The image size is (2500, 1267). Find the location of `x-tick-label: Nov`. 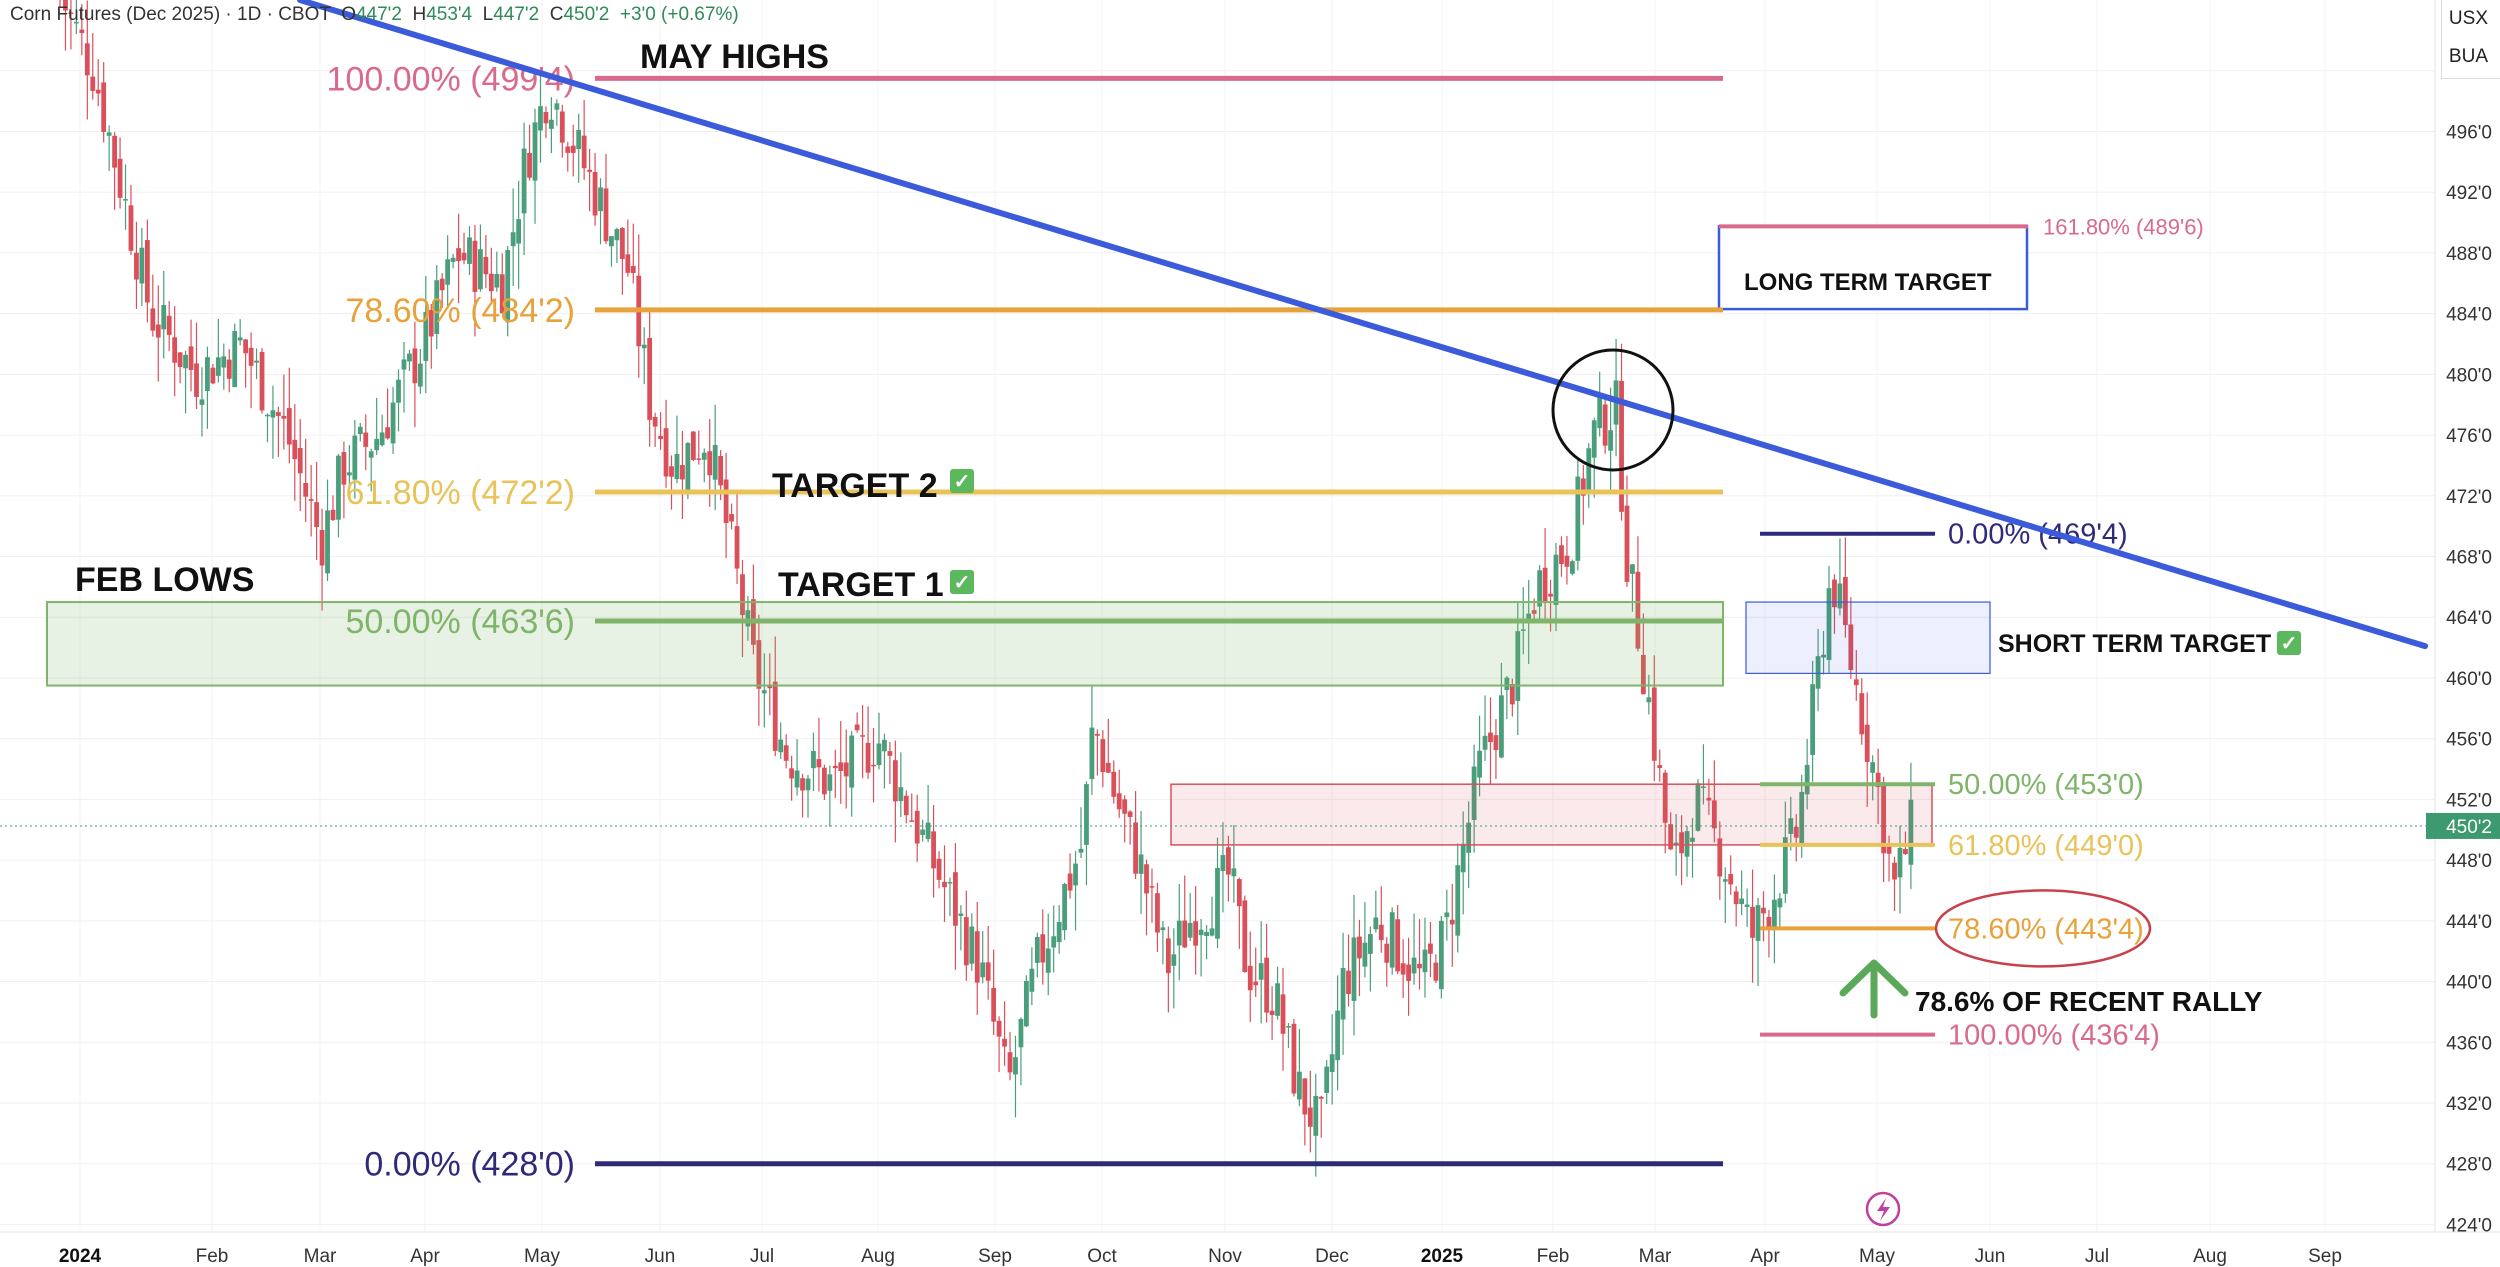

x-tick-label: Nov is located at coordinates (1225, 1256).